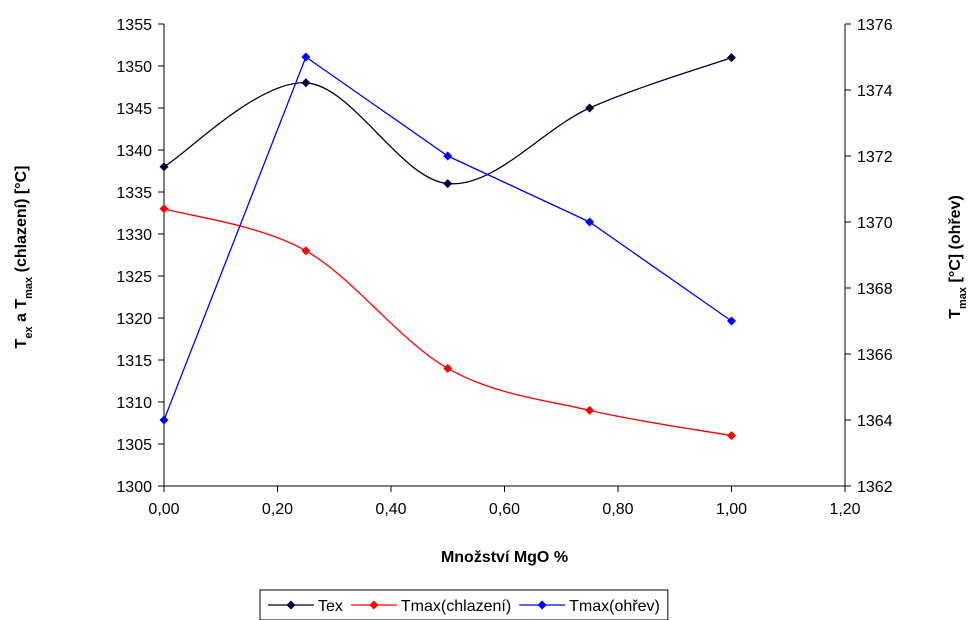 This screenshot has height=620, width=974. What do you see at coordinates (875, 421) in the screenshot?
I see `right-tick-label: 1364` at bounding box center [875, 421].